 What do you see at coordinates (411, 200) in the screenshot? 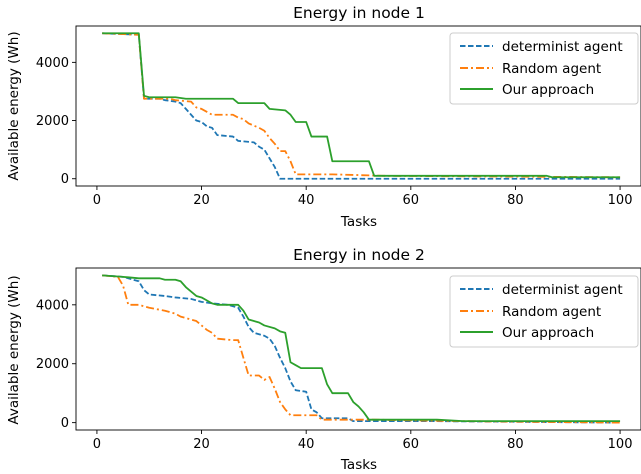
I see `chart-1-x-tick-label: 60` at bounding box center [411, 200].